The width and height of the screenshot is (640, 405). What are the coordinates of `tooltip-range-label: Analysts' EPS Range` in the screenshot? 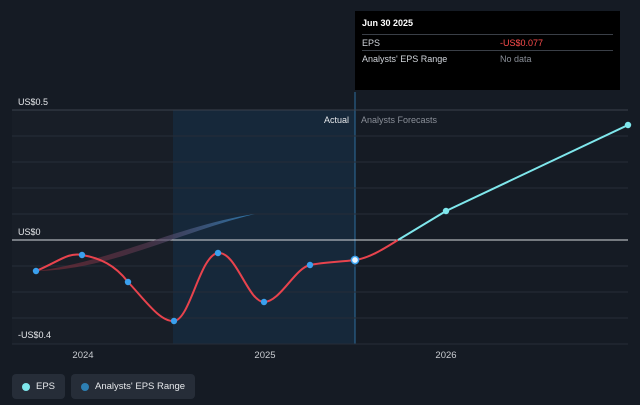 It's located at (405, 59).